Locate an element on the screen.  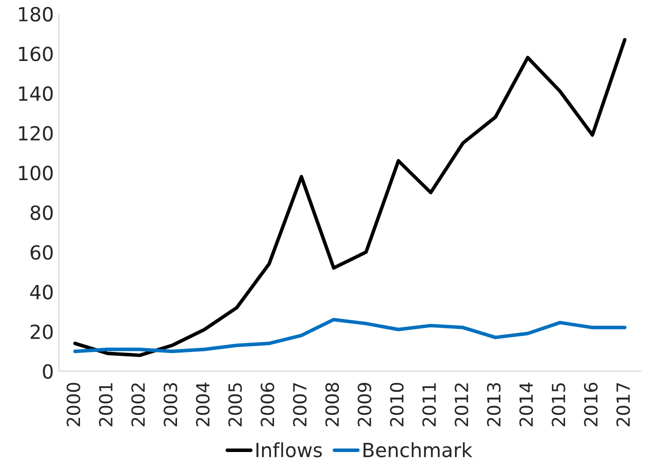
y-tick-label: 120 is located at coordinates (36, 133).